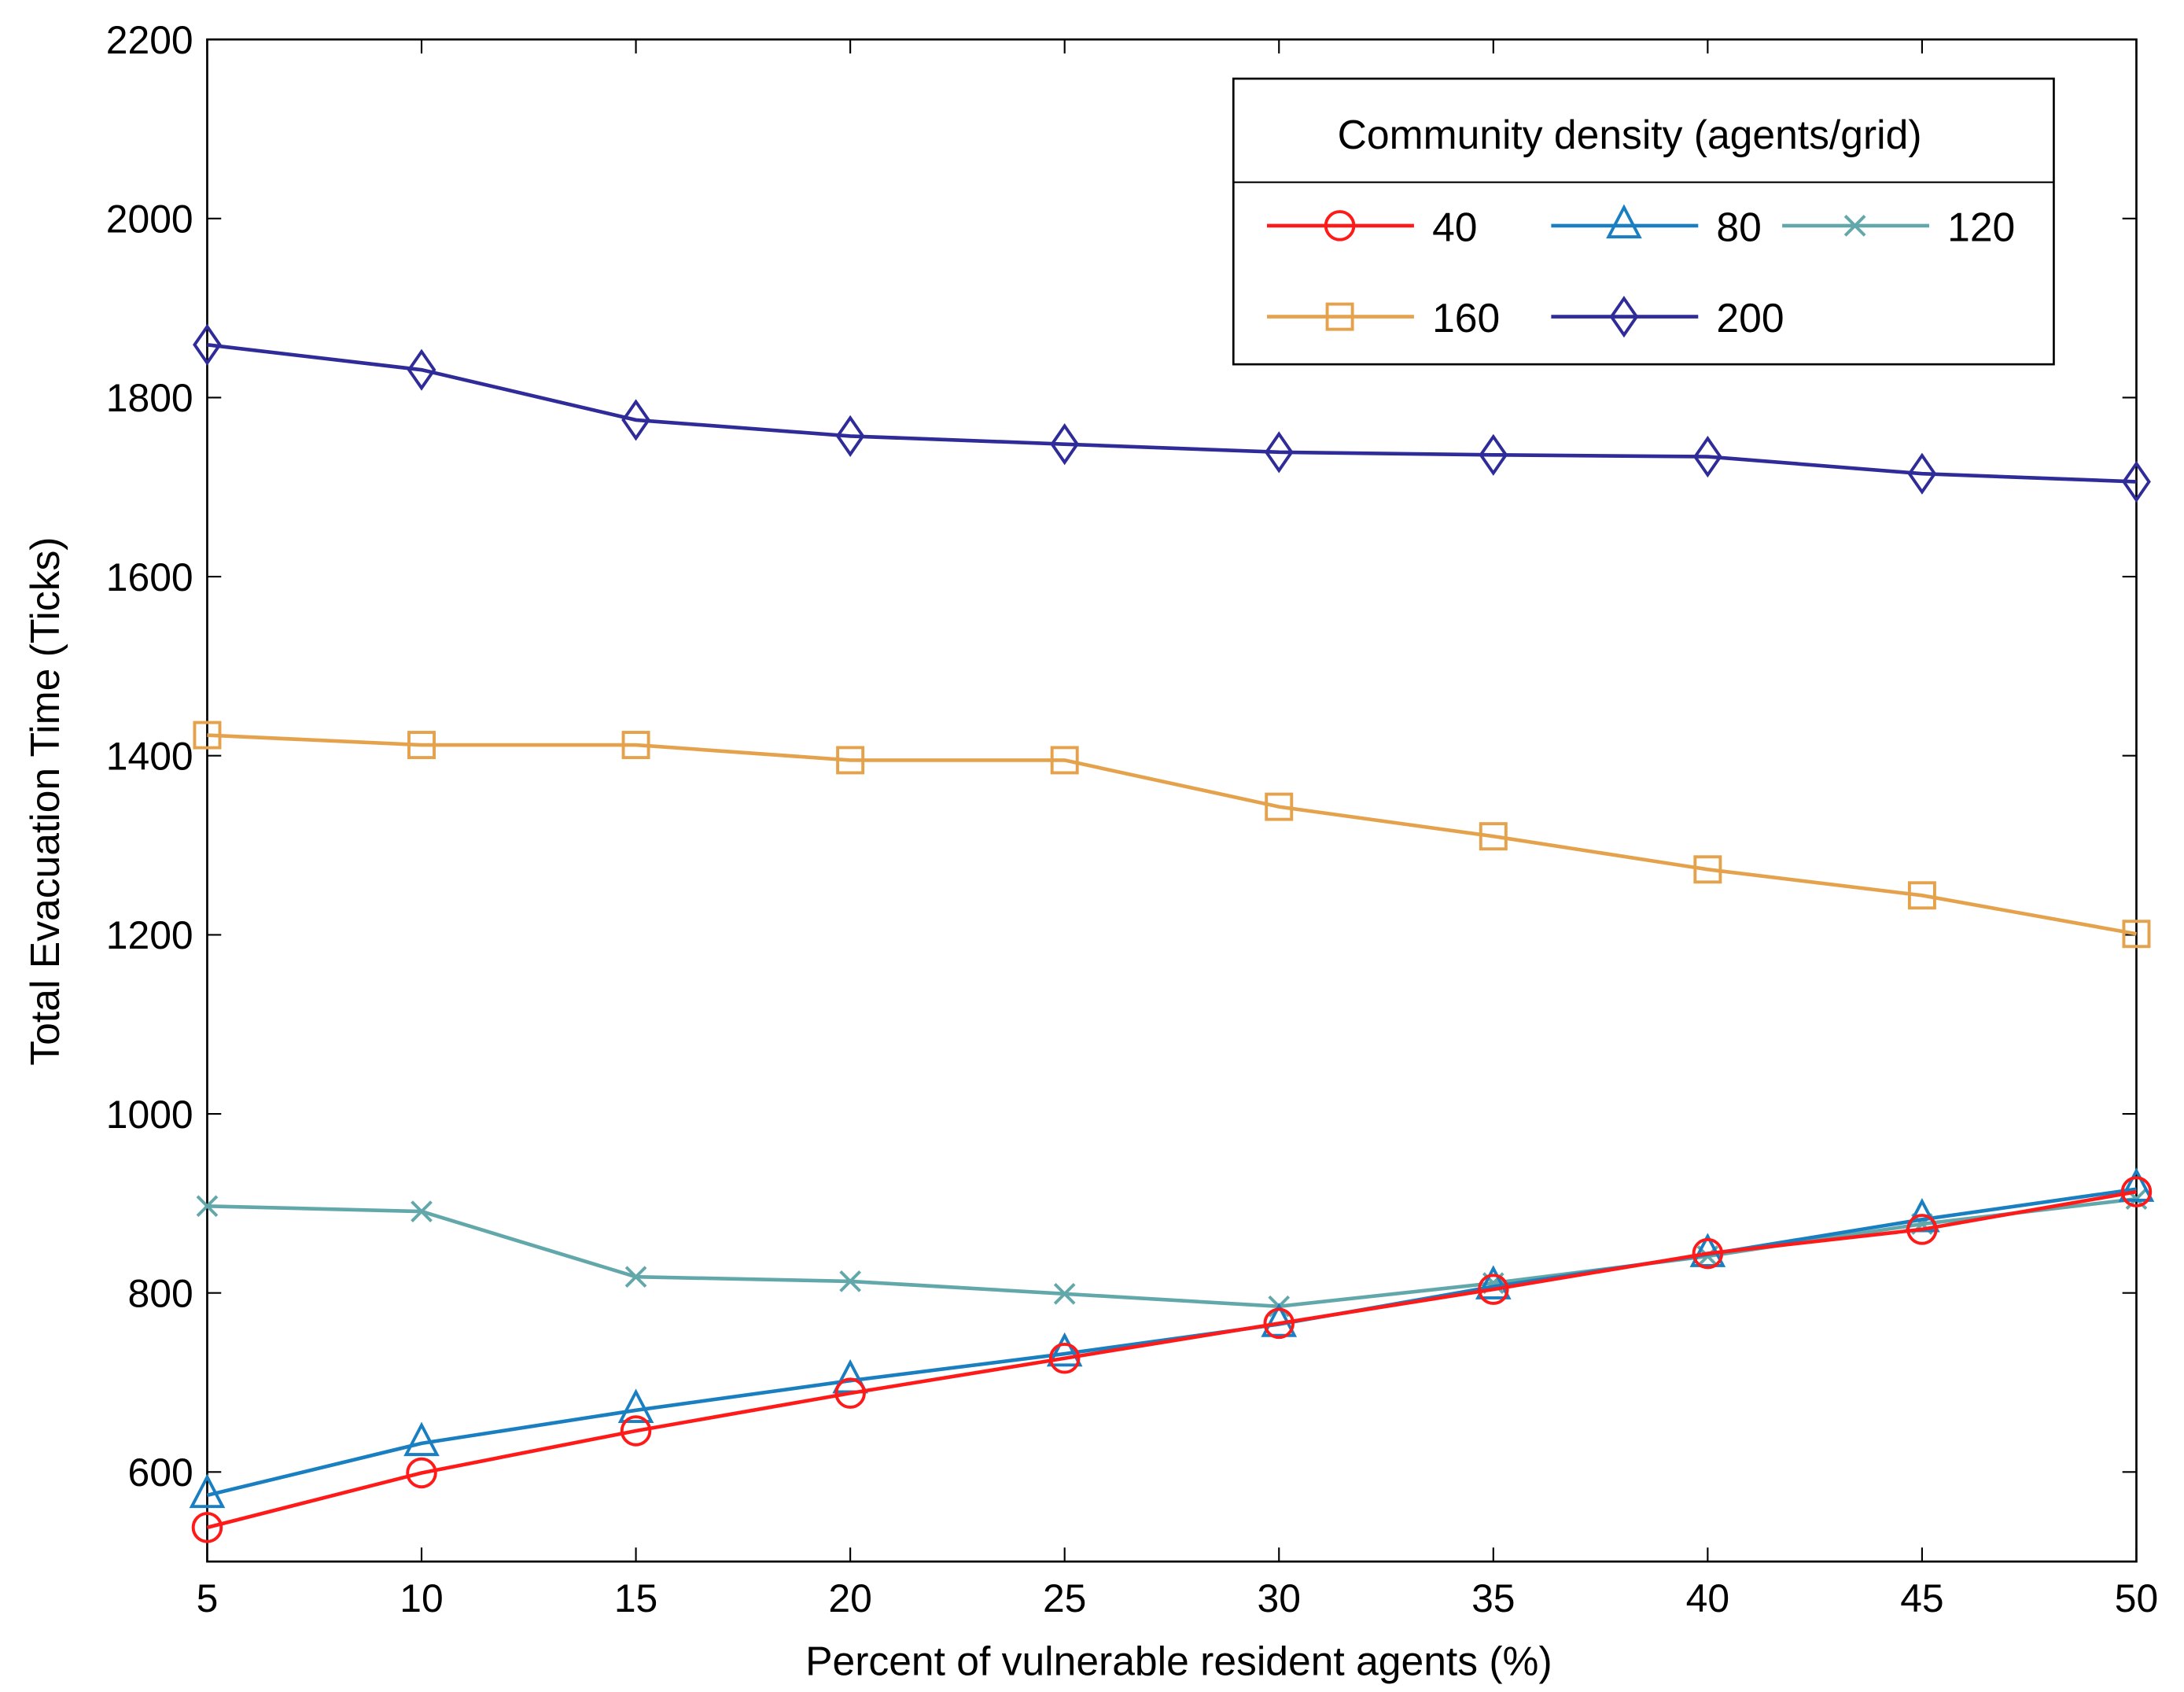 This screenshot has width=2184, height=1692. Describe the element at coordinates (1454, 227) in the screenshot. I see `legend-label: 40` at that location.